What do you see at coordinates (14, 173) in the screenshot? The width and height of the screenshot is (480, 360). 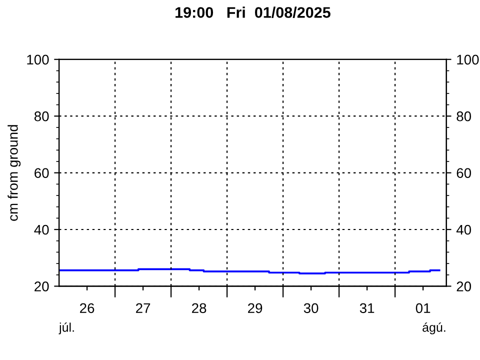 I see `y-axis-title: cm from ground` at bounding box center [14, 173].